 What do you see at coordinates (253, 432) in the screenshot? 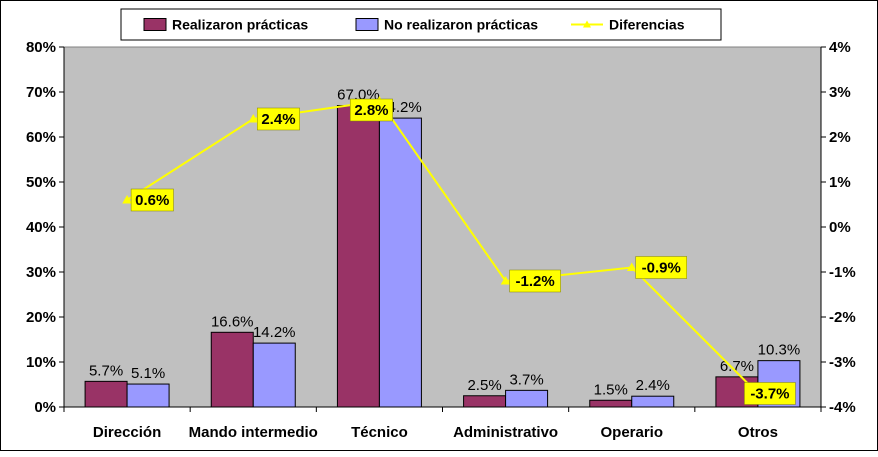
I see `x-tick-label: Mando intermedio` at bounding box center [253, 432].